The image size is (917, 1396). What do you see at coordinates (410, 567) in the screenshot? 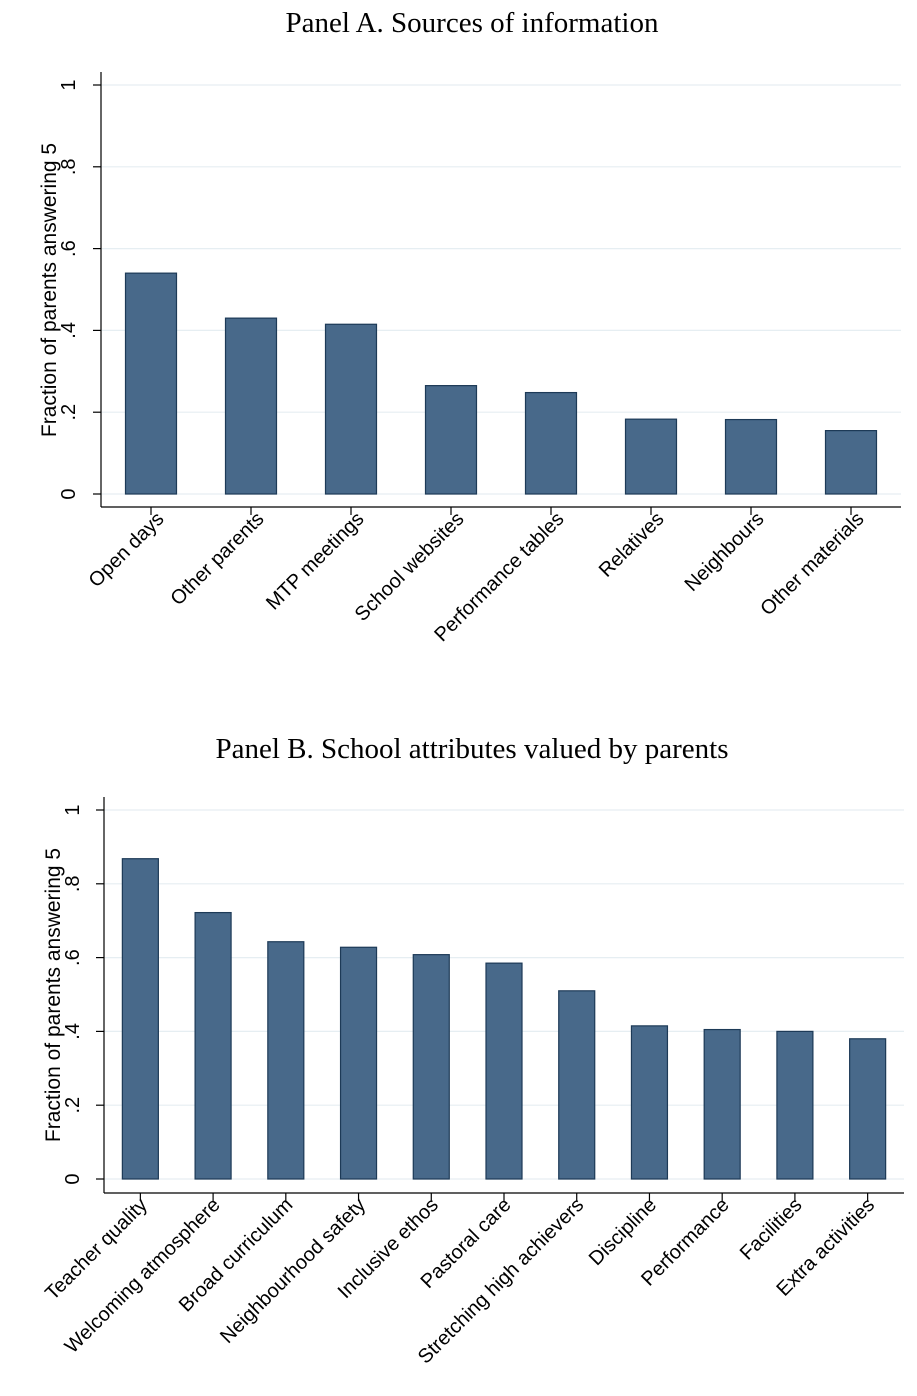
I see `panel-a-category-label: School websites` at bounding box center [410, 567].